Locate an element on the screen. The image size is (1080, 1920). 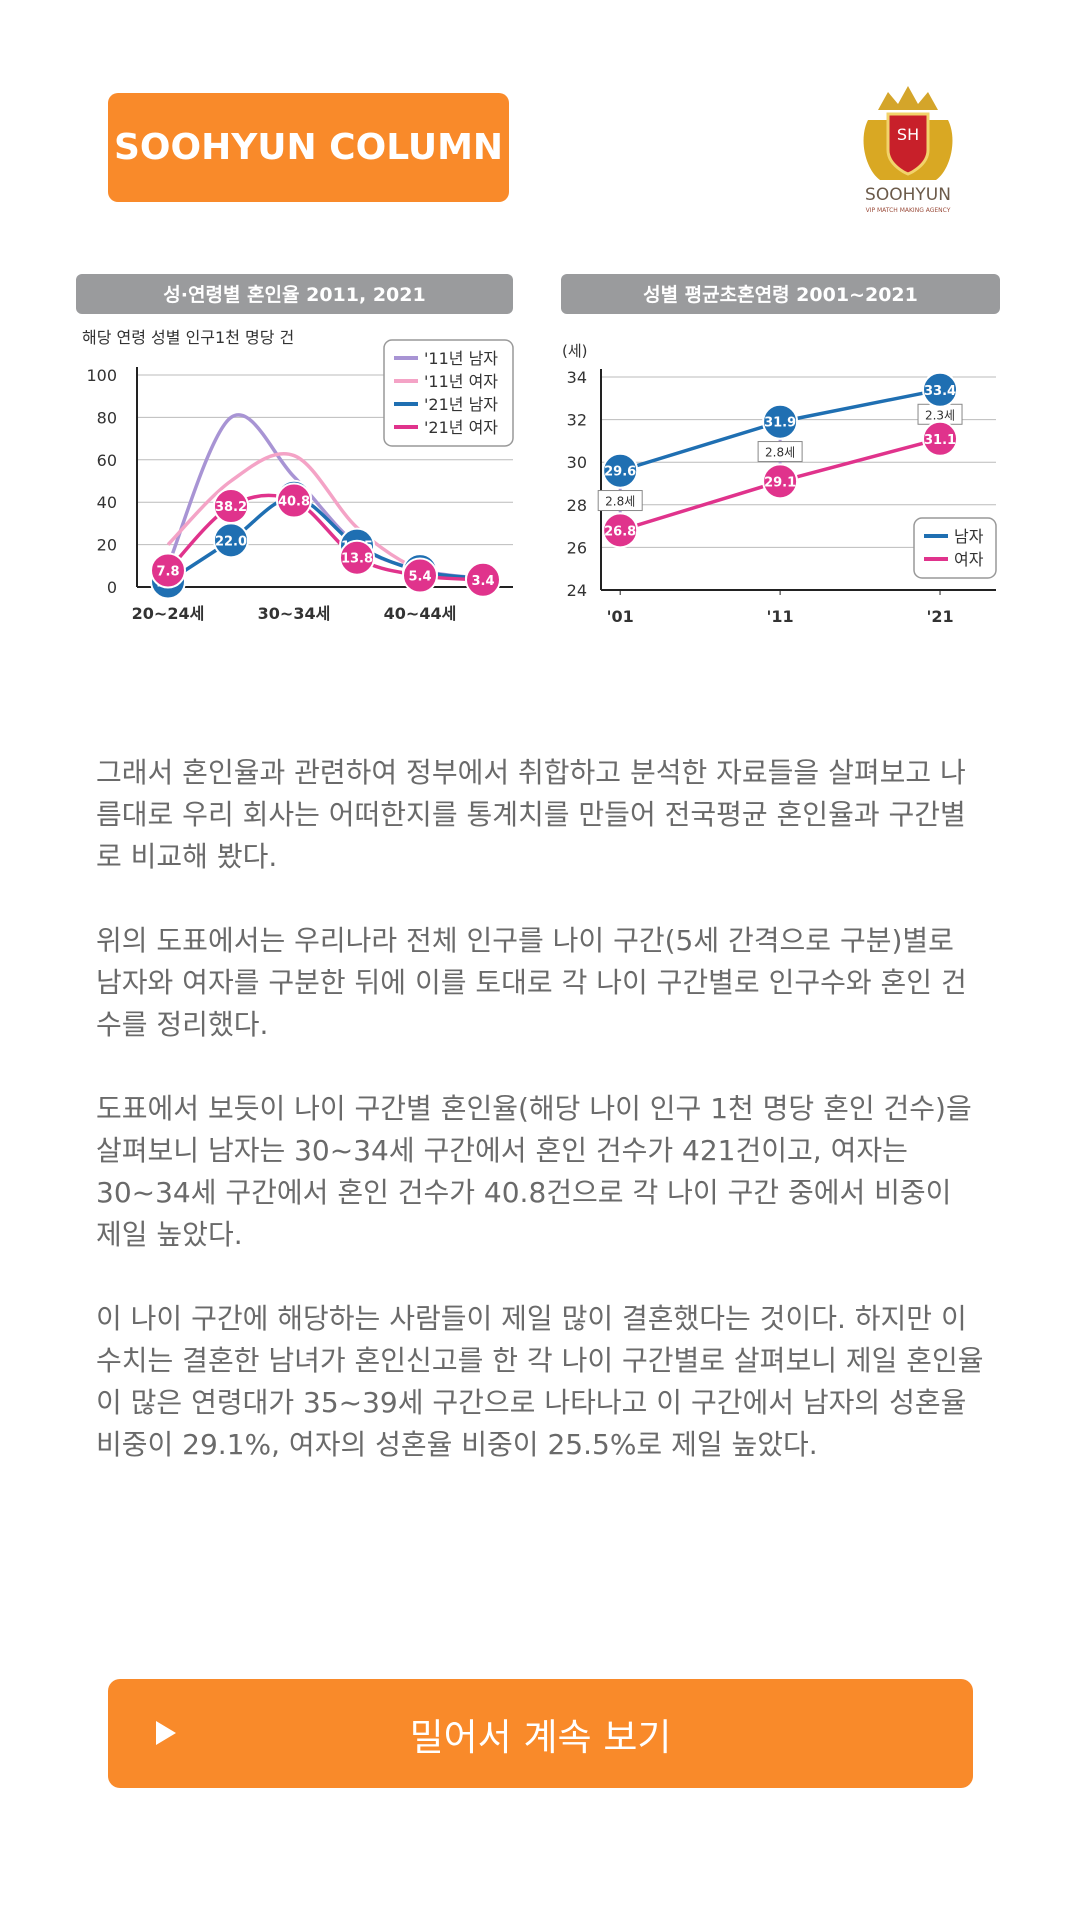
data-label: 26.8 is located at coordinates (620, 531).